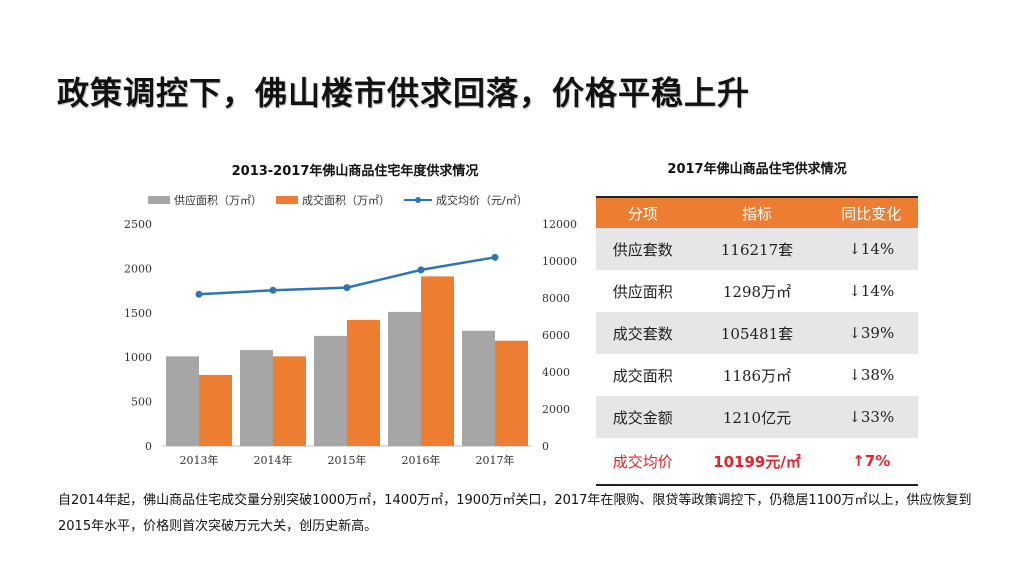 The image size is (1024, 576). Describe the element at coordinates (871, 212) in the screenshot. I see `col-header-yoy: 同比变化` at that location.